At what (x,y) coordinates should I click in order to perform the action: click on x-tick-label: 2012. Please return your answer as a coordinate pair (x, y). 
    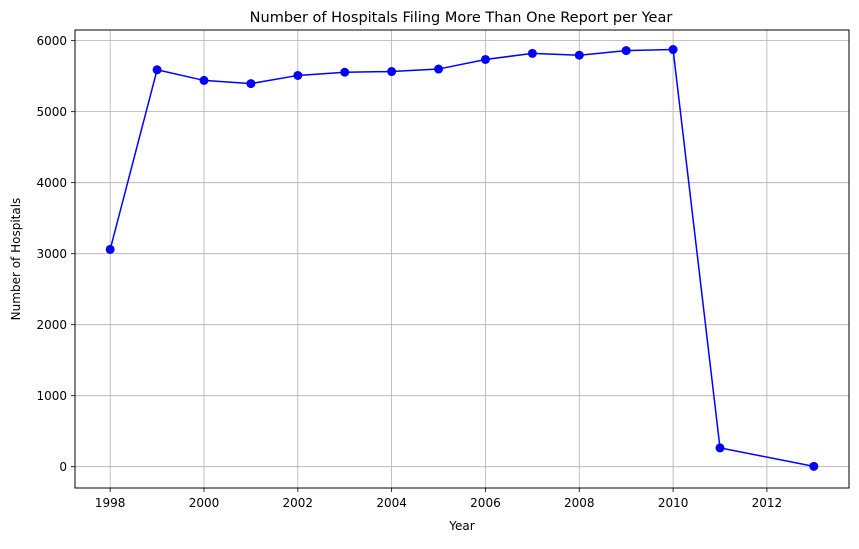
    Looking at the image, I should click on (767, 503).